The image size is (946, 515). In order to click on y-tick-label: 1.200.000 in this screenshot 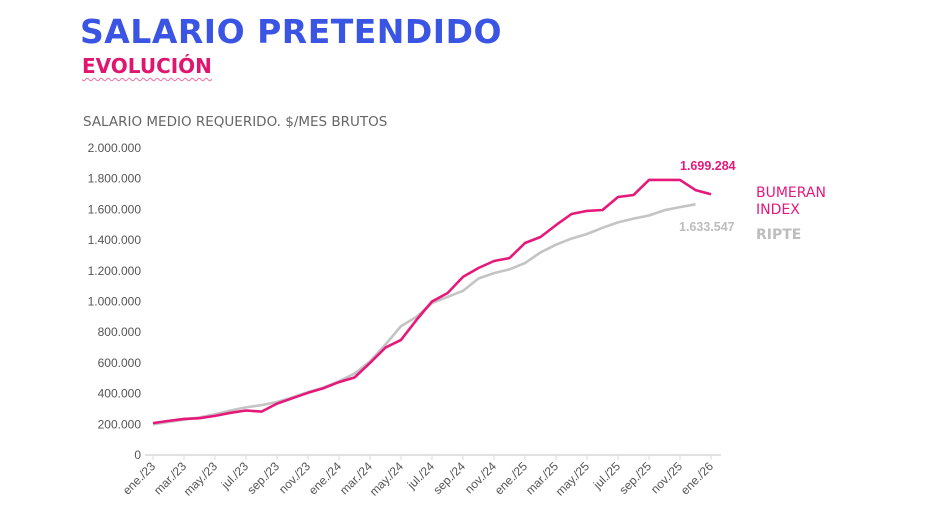, I will do `click(115, 271)`.